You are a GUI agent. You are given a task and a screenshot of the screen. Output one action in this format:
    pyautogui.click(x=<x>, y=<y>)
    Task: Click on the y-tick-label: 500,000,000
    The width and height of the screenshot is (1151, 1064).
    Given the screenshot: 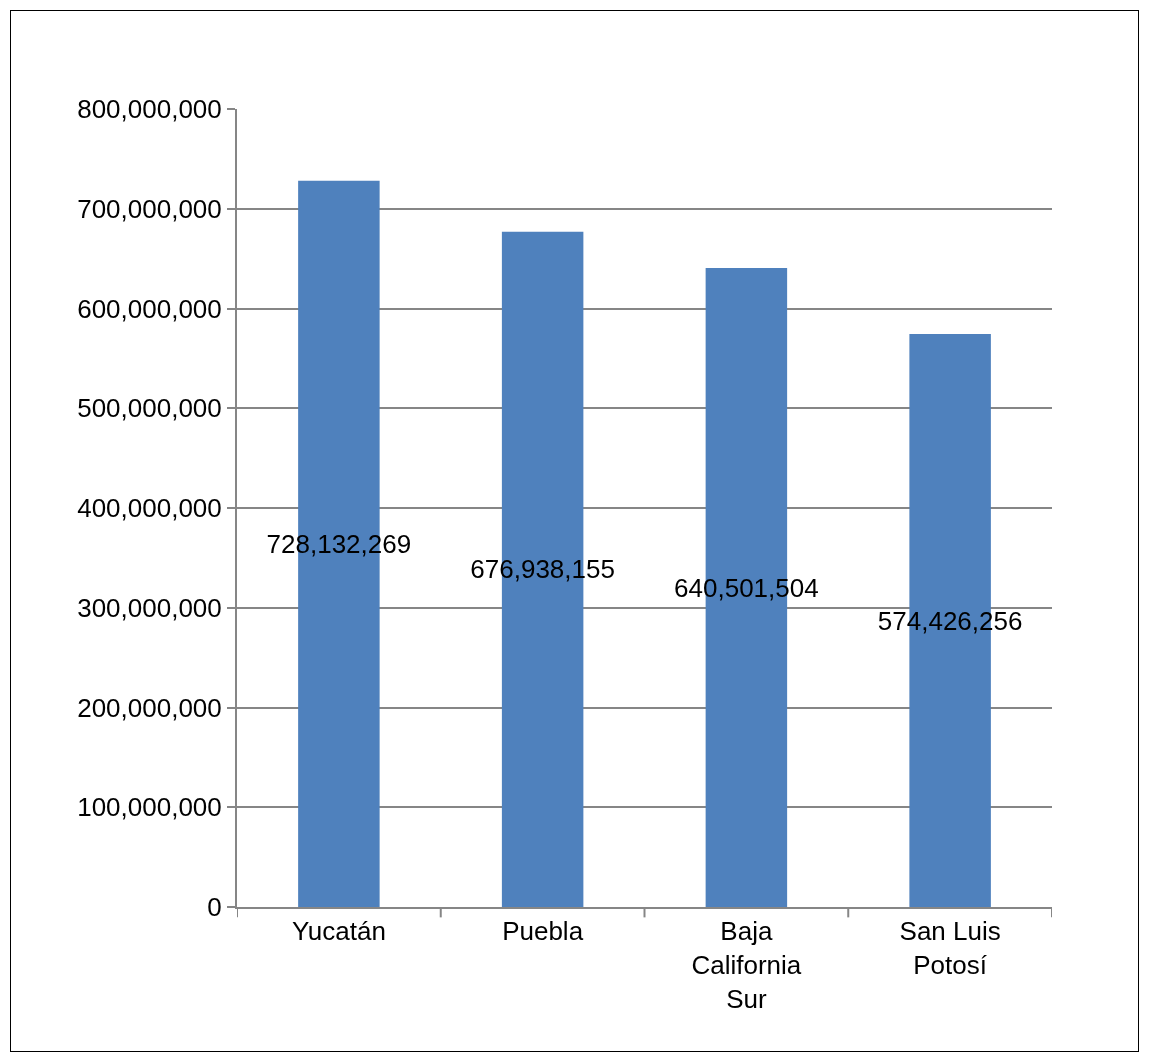 What is the action you would take?
    pyautogui.click(x=149, y=408)
    